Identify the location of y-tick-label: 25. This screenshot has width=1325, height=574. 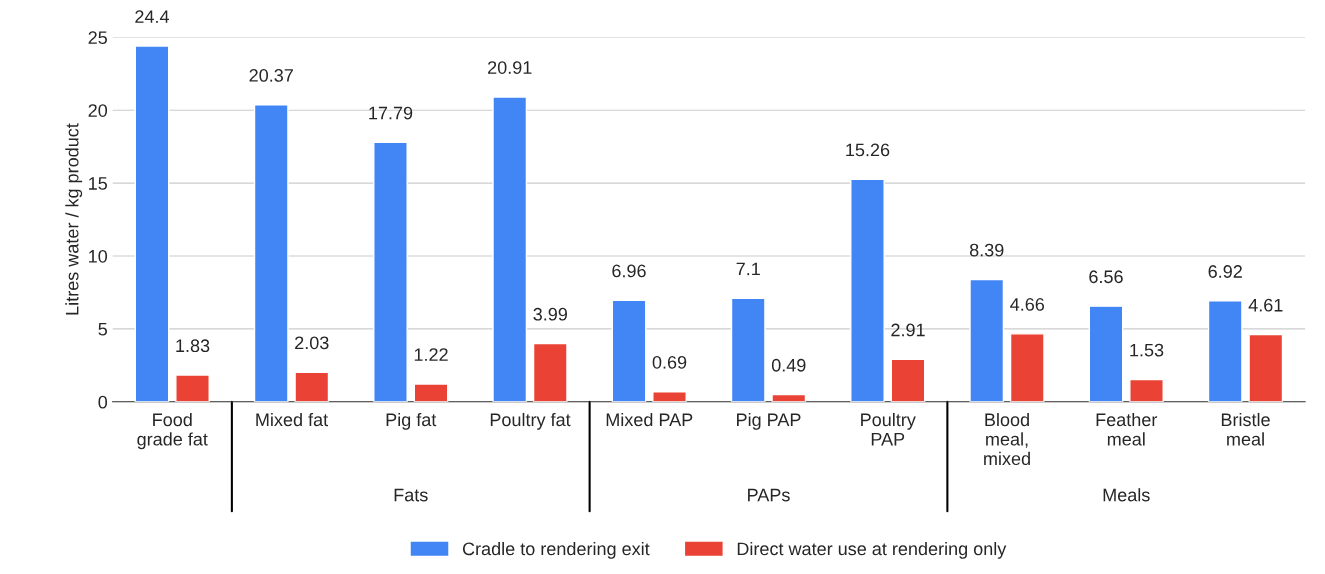
(98, 38).